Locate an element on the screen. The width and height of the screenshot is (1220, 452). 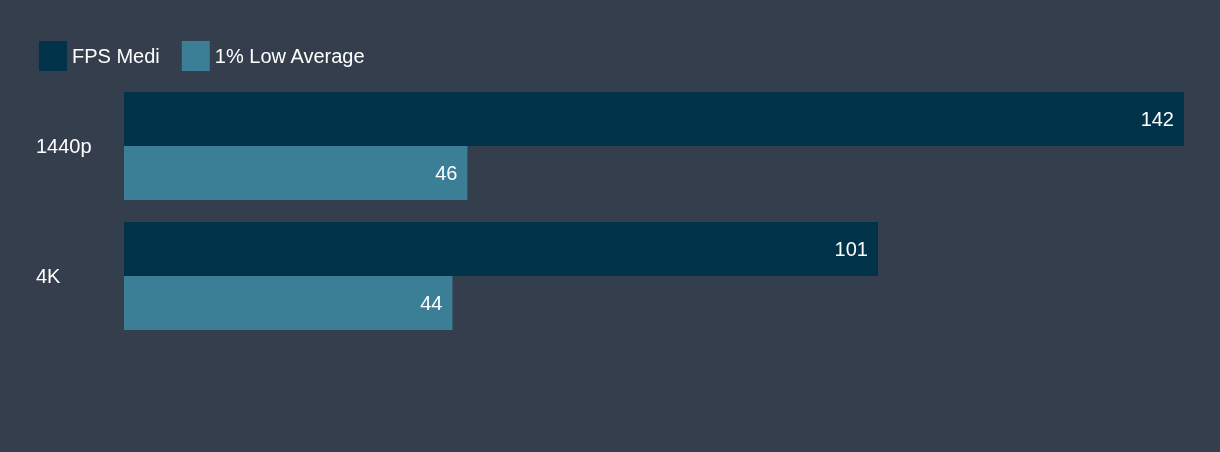
data-label: 46 is located at coordinates (446, 173).